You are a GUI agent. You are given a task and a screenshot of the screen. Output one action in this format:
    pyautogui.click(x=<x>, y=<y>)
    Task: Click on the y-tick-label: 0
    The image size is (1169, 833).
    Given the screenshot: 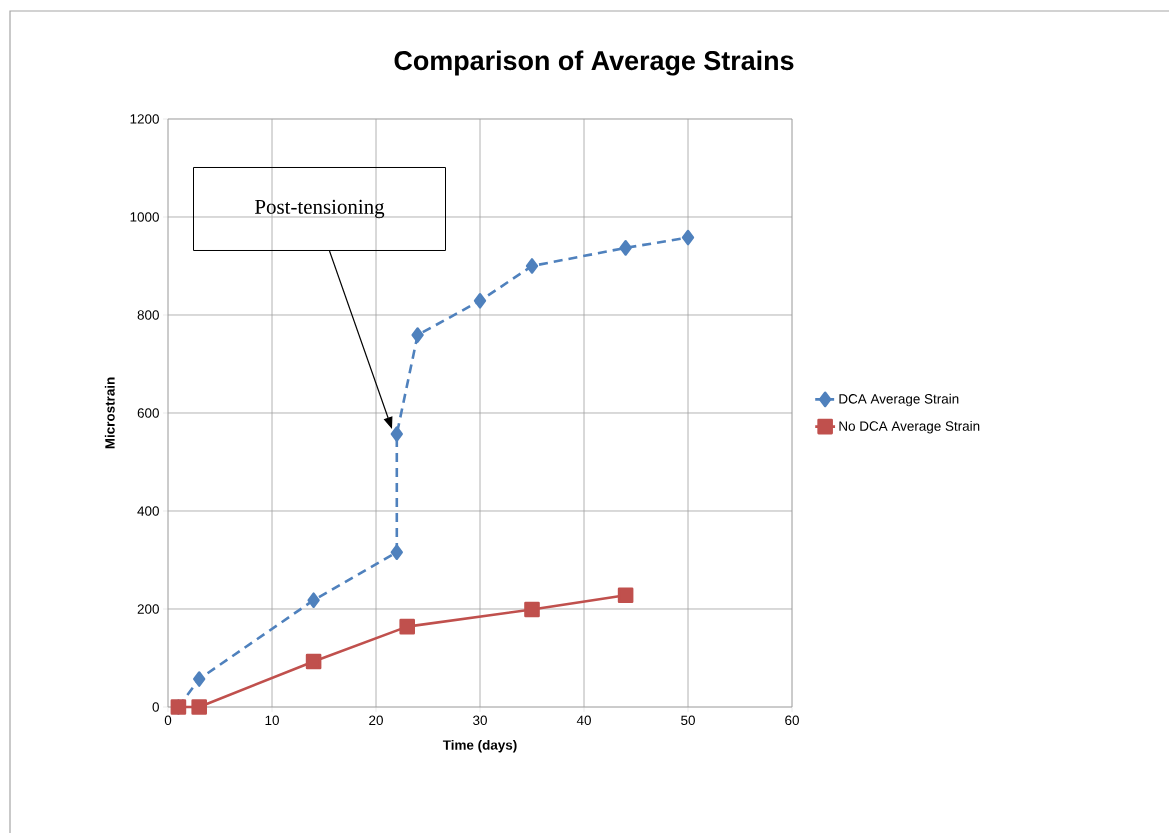 What is the action you would take?
    pyautogui.click(x=155, y=707)
    